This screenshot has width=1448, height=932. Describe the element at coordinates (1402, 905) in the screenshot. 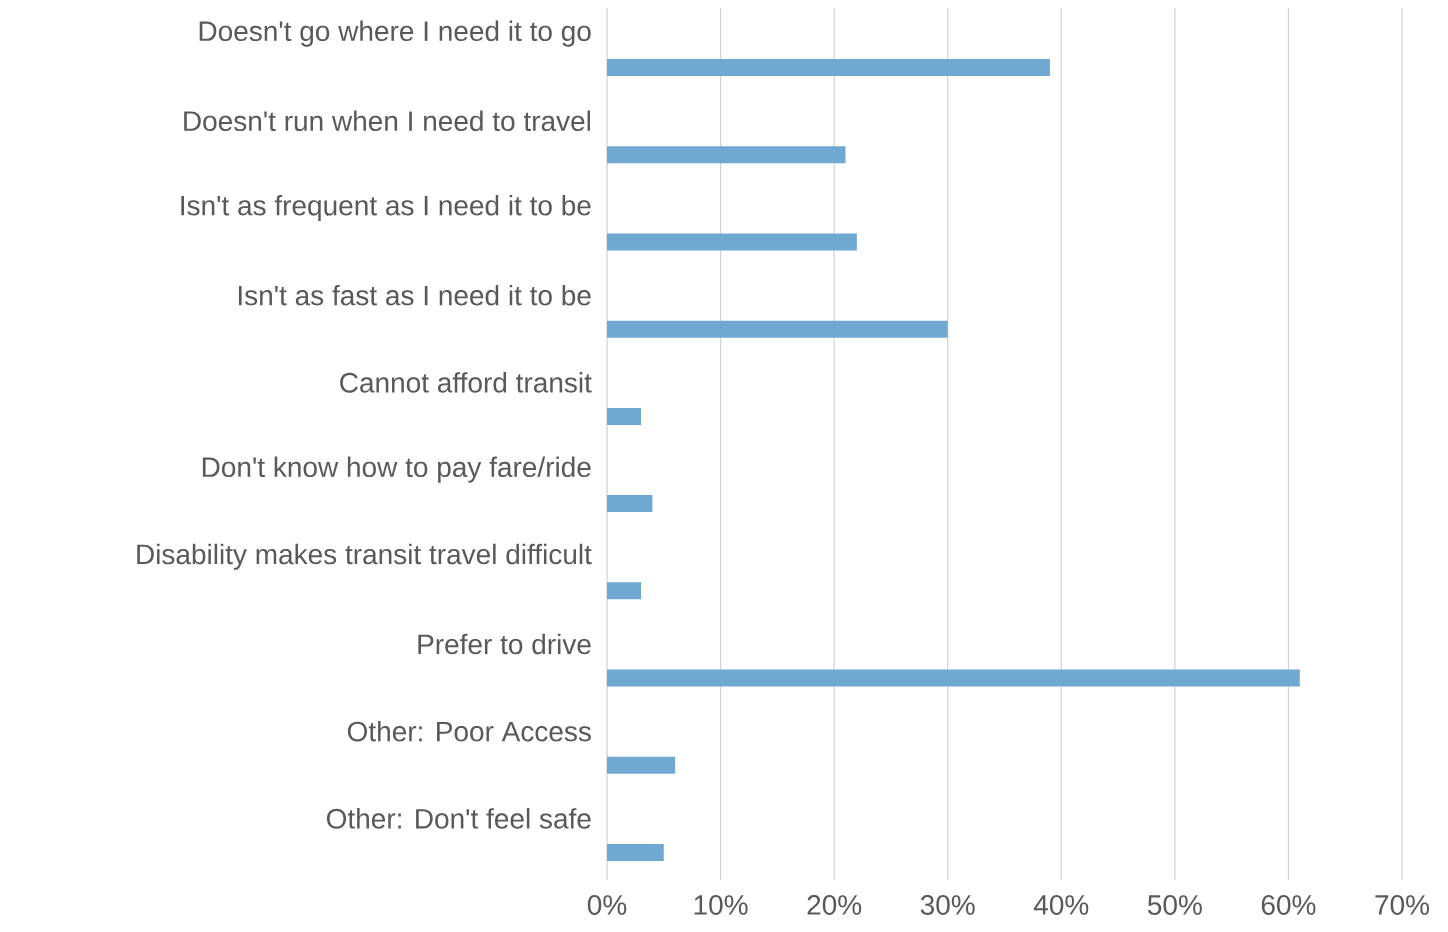

I see `x-tick-label: 70%` at that location.